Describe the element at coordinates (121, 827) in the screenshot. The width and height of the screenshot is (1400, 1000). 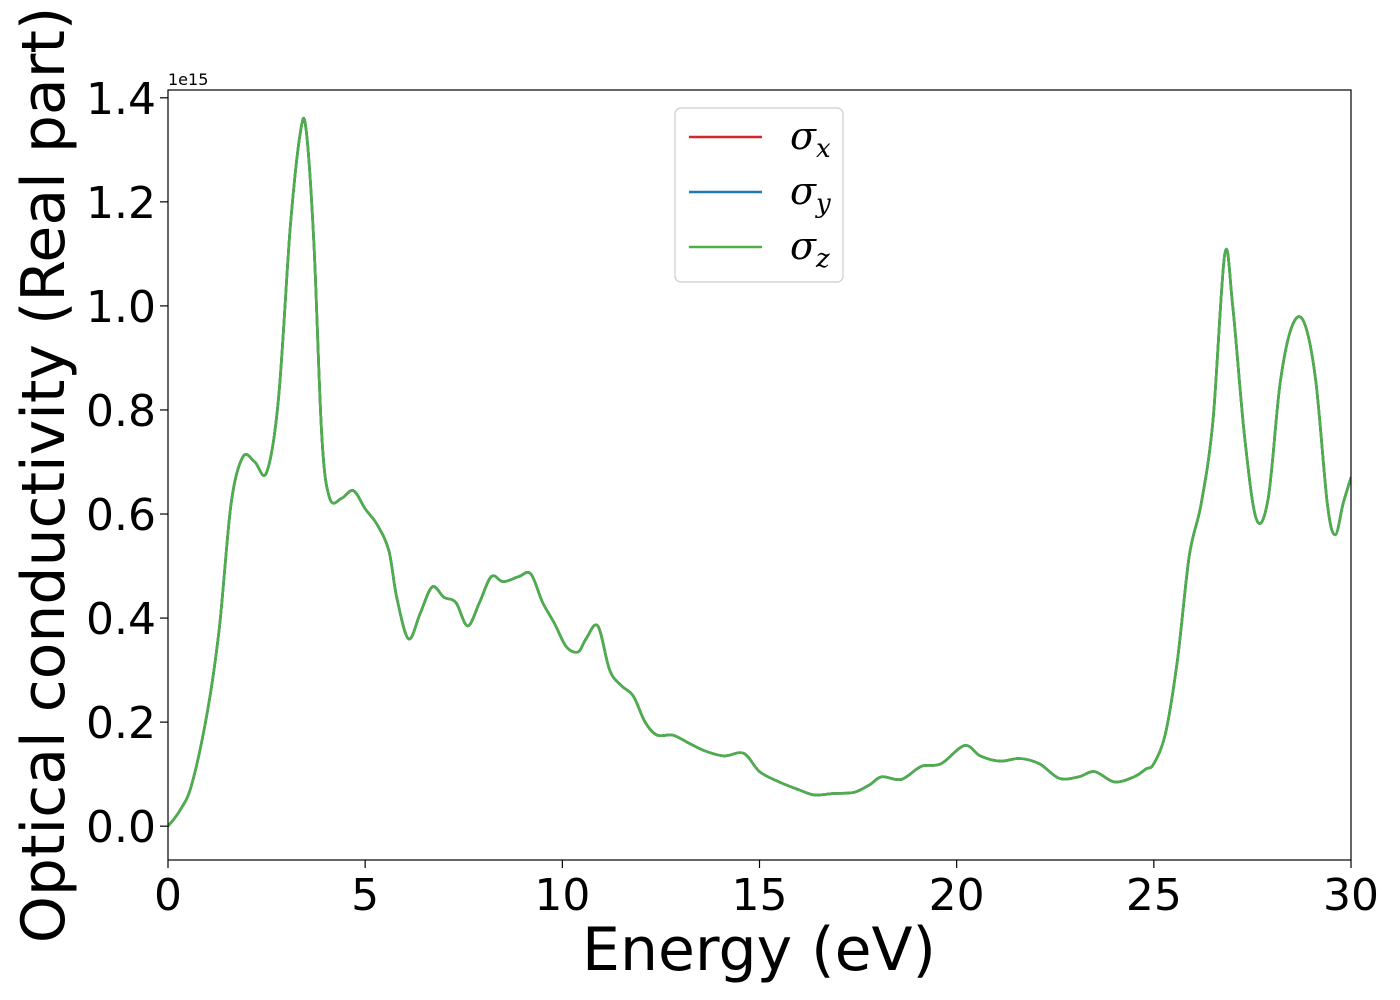
I see `y-tick-label: 0.0` at that location.